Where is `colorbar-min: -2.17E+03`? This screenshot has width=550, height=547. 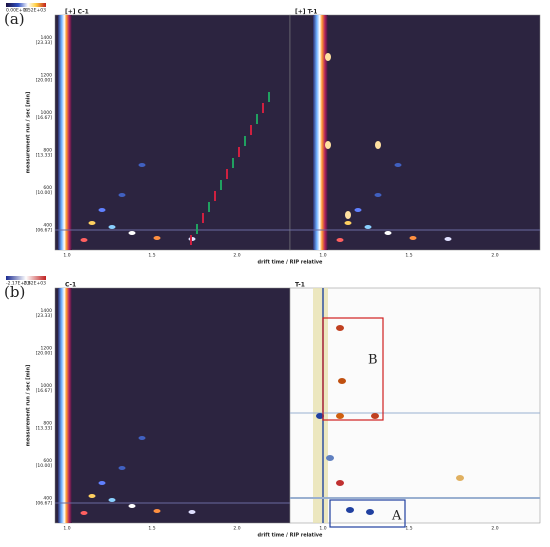 colorbar-min: -2.17E+03 is located at coordinates (18, 284).